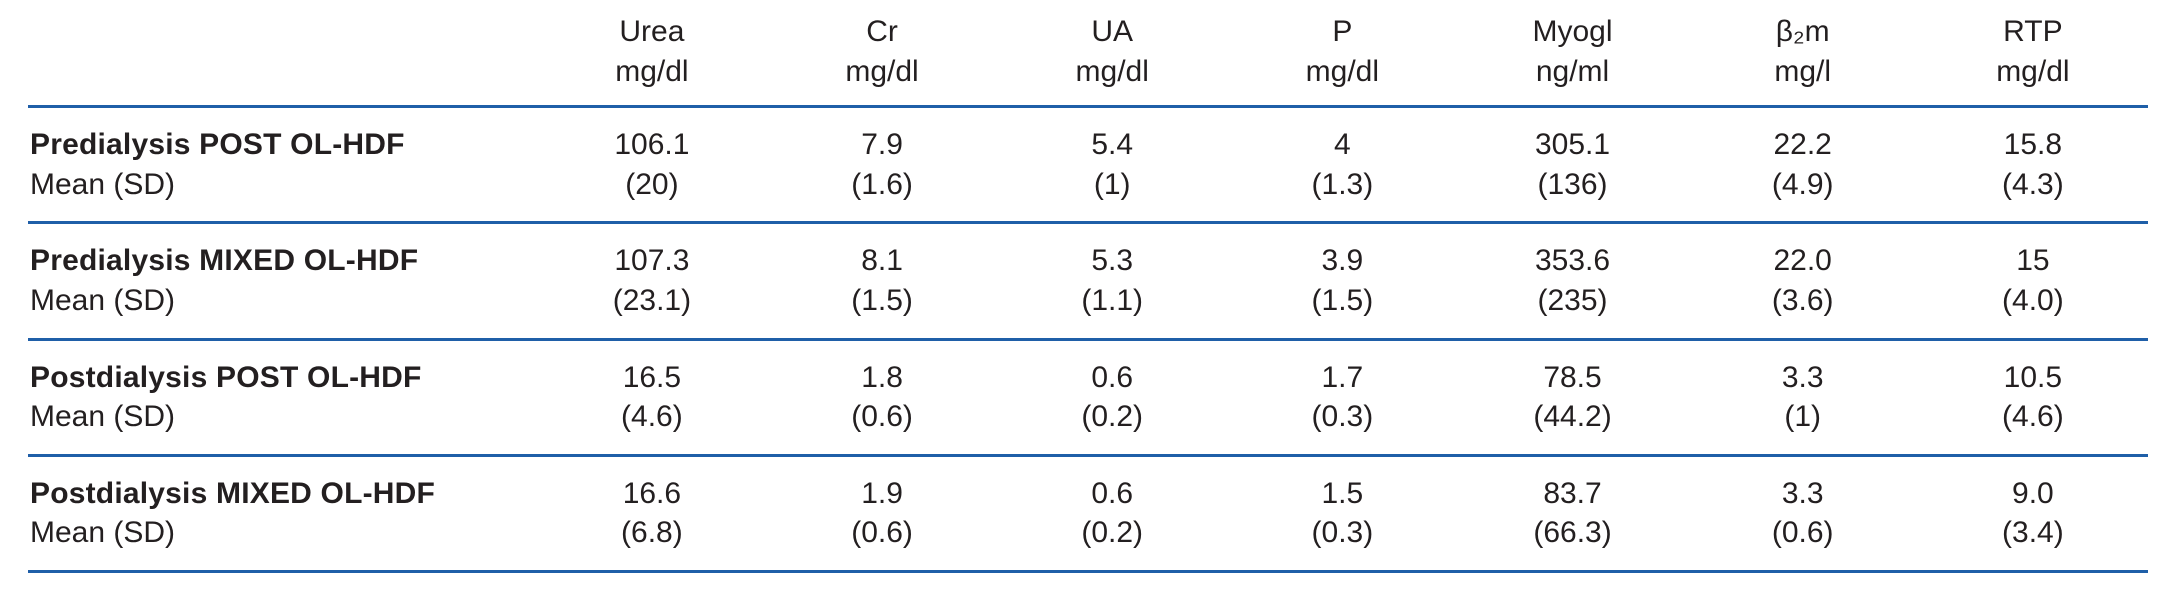 The width and height of the screenshot is (2172, 598). Describe the element at coordinates (652, 377) in the screenshot. I see `mean-value: 16.5` at that location.